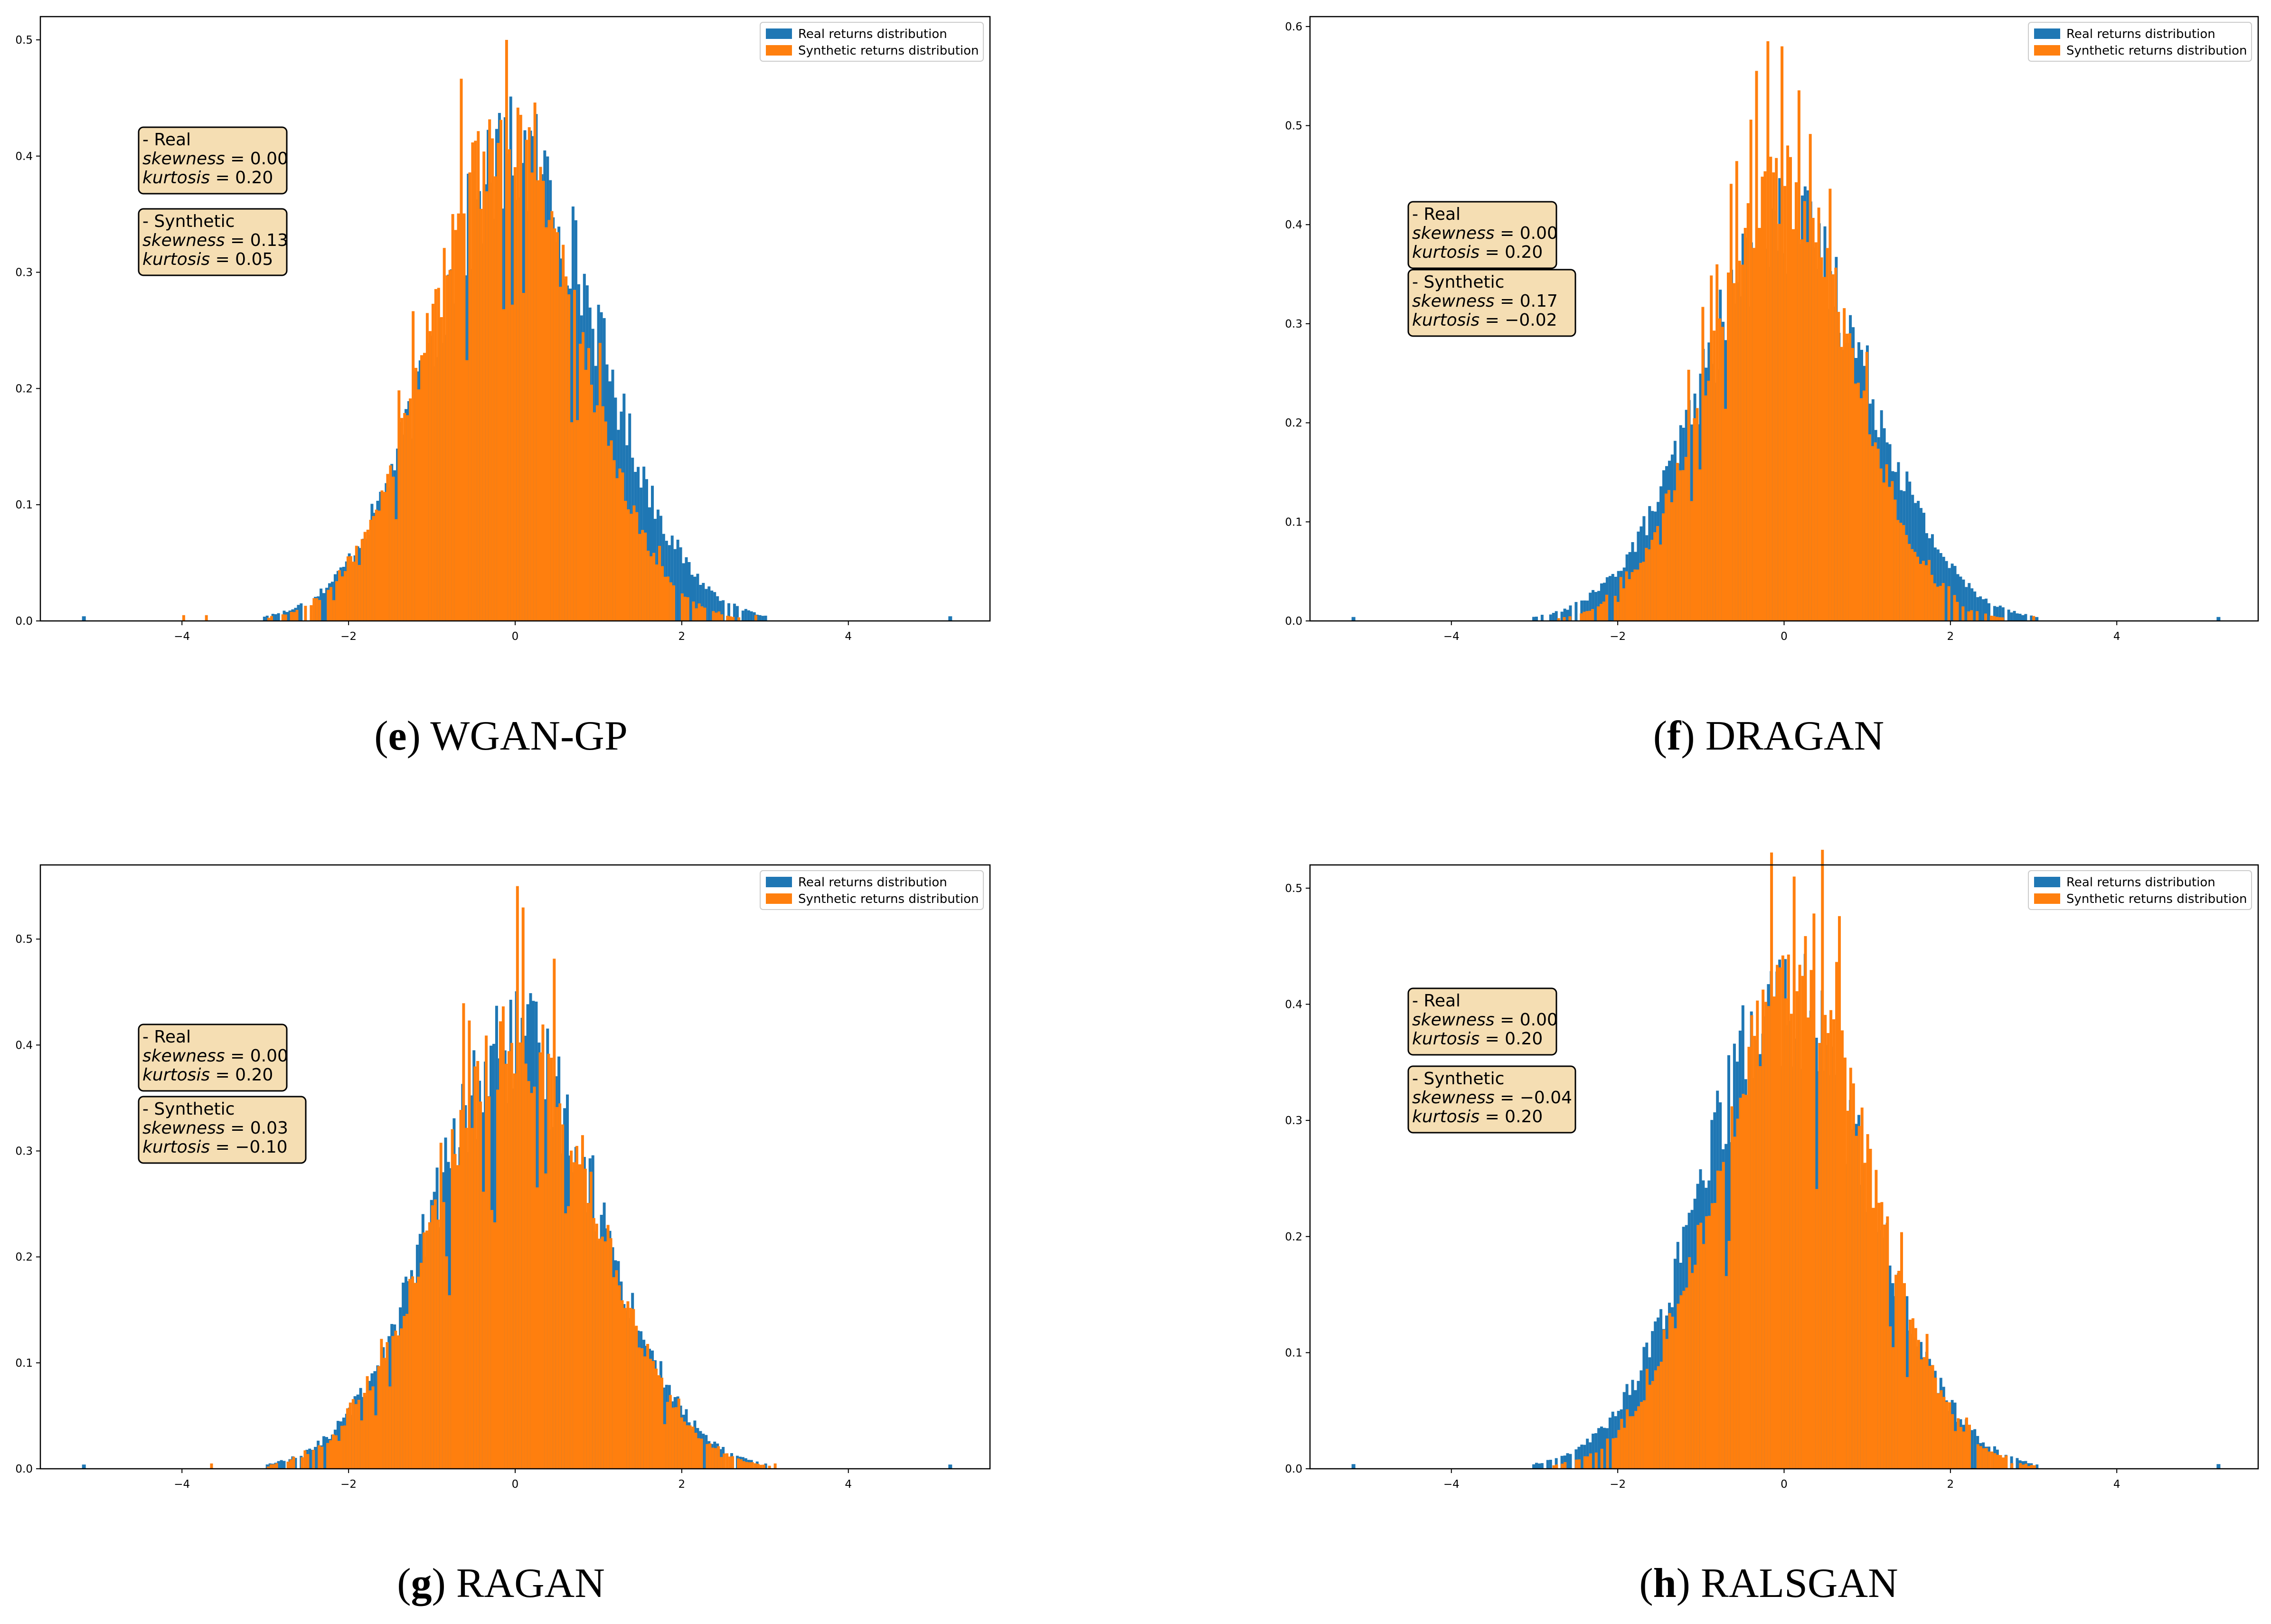 The image size is (2271, 1624). I want to click on stat-kurtosis-value: = 0.20, so click(1511, 253).